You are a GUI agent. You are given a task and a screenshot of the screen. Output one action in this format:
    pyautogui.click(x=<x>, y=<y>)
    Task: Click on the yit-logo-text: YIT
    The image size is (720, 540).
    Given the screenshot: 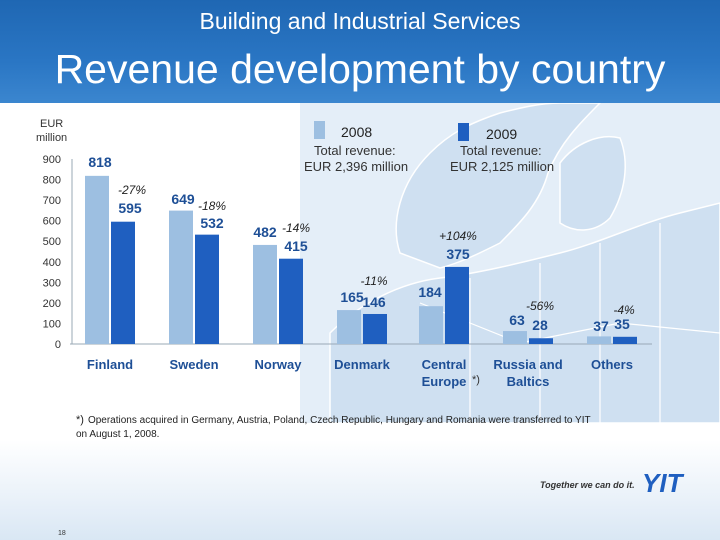 What is the action you would take?
    pyautogui.click(x=663, y=483)
    